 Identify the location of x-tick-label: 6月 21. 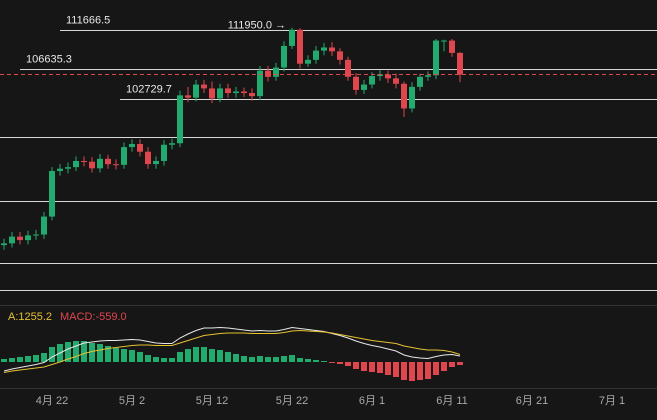
(532, 401).